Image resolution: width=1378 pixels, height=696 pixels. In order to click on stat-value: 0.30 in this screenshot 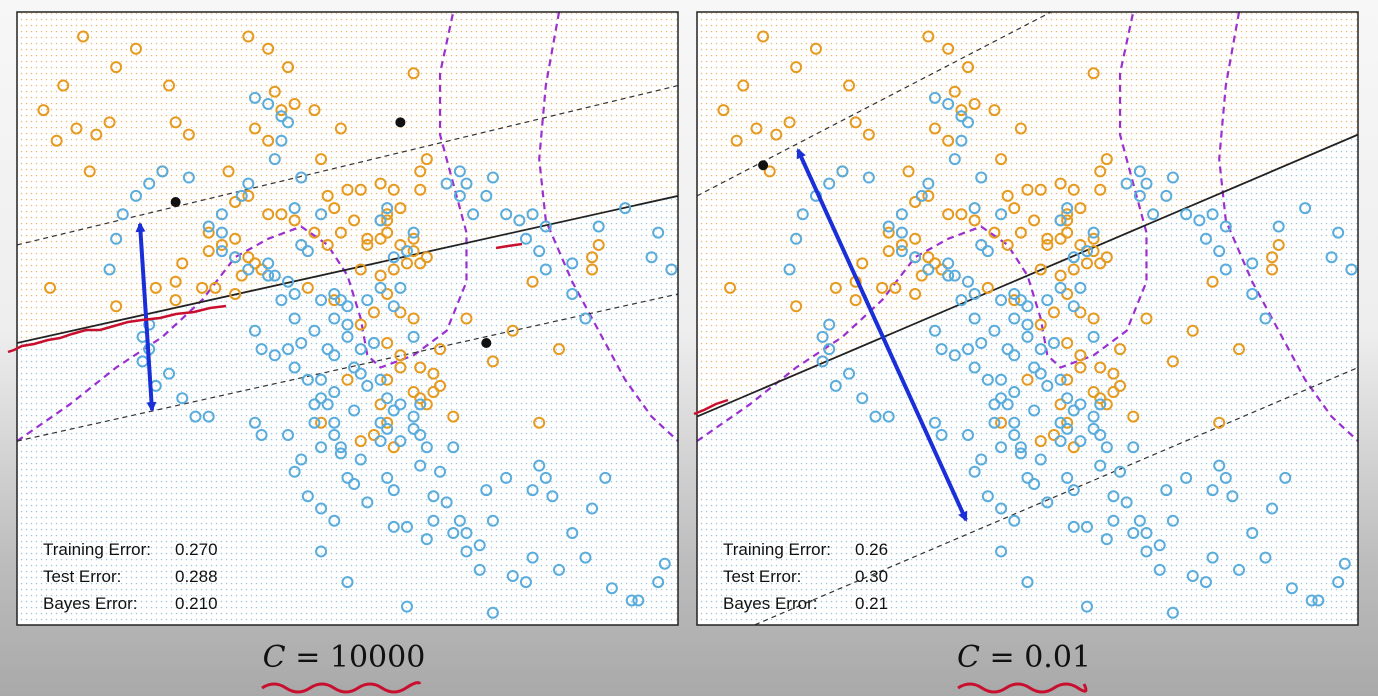, I will do `click(871, 576)`.